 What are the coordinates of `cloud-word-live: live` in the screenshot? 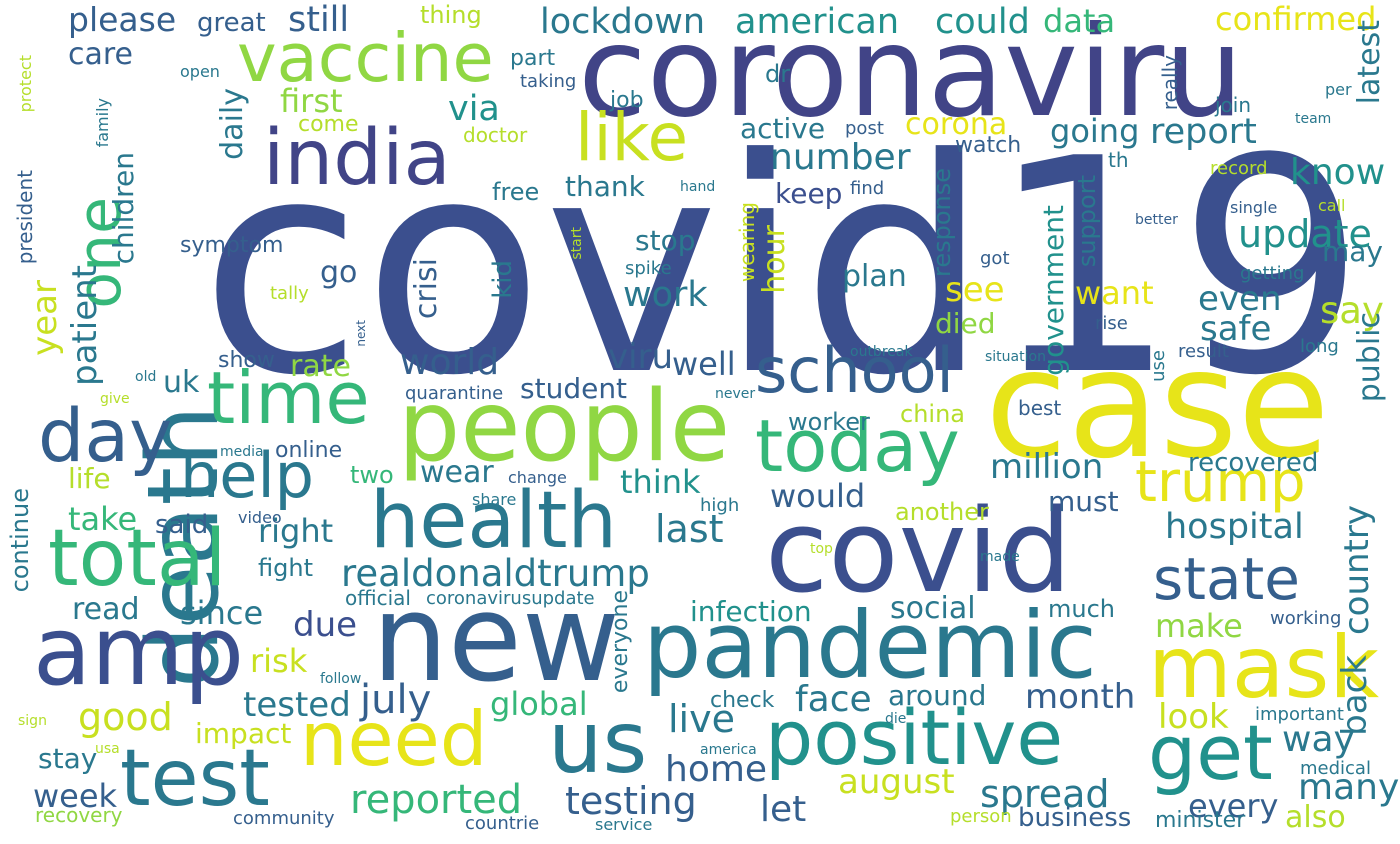 It's located at (701, 719).